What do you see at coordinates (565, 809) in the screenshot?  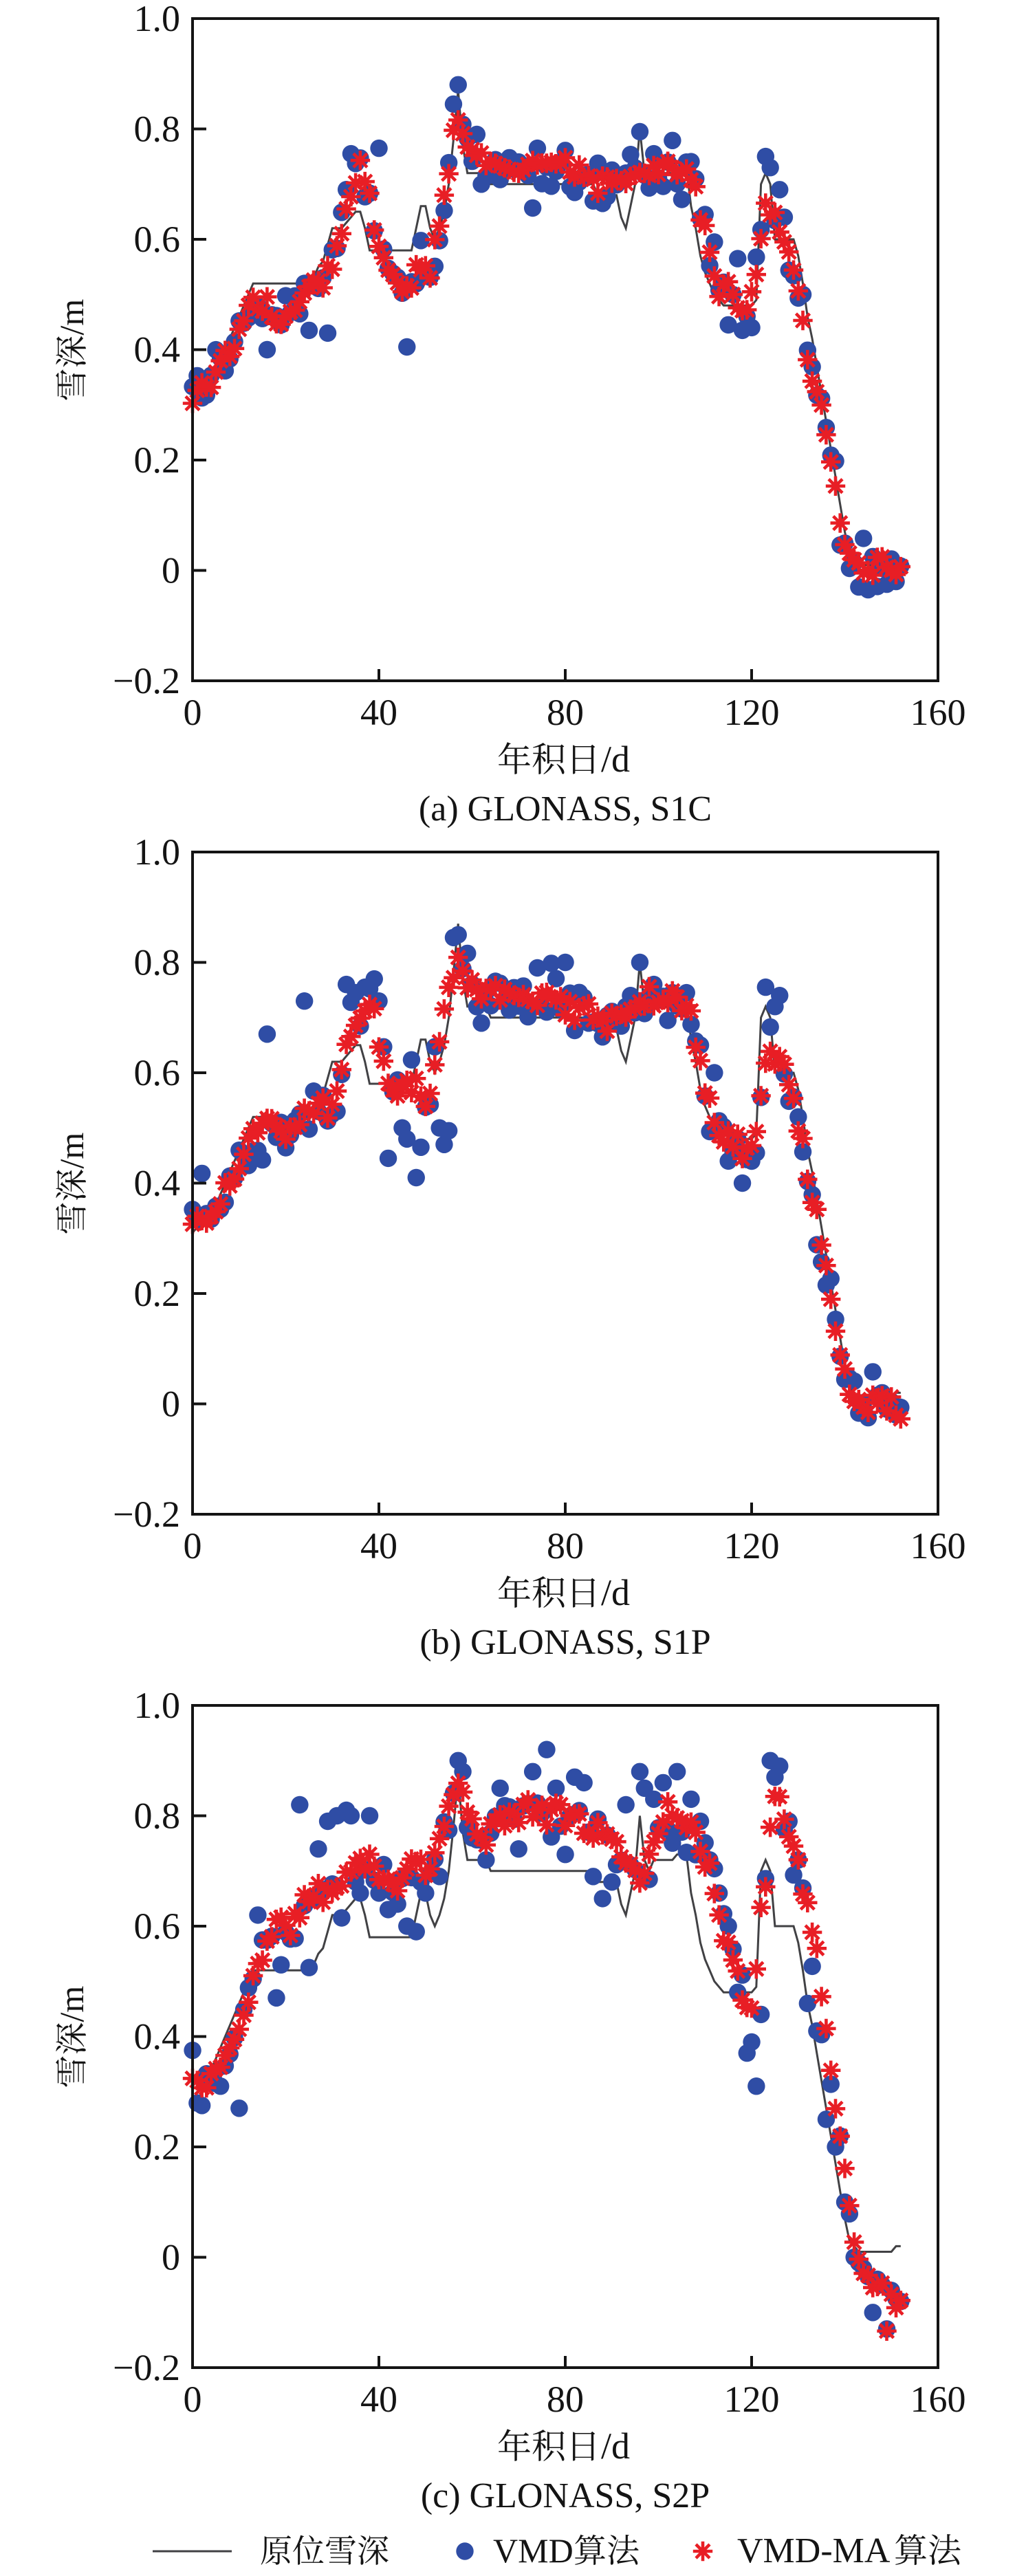 I see `svg-text: (a) GLONASS, S1C` at bounding box center [565, 809].